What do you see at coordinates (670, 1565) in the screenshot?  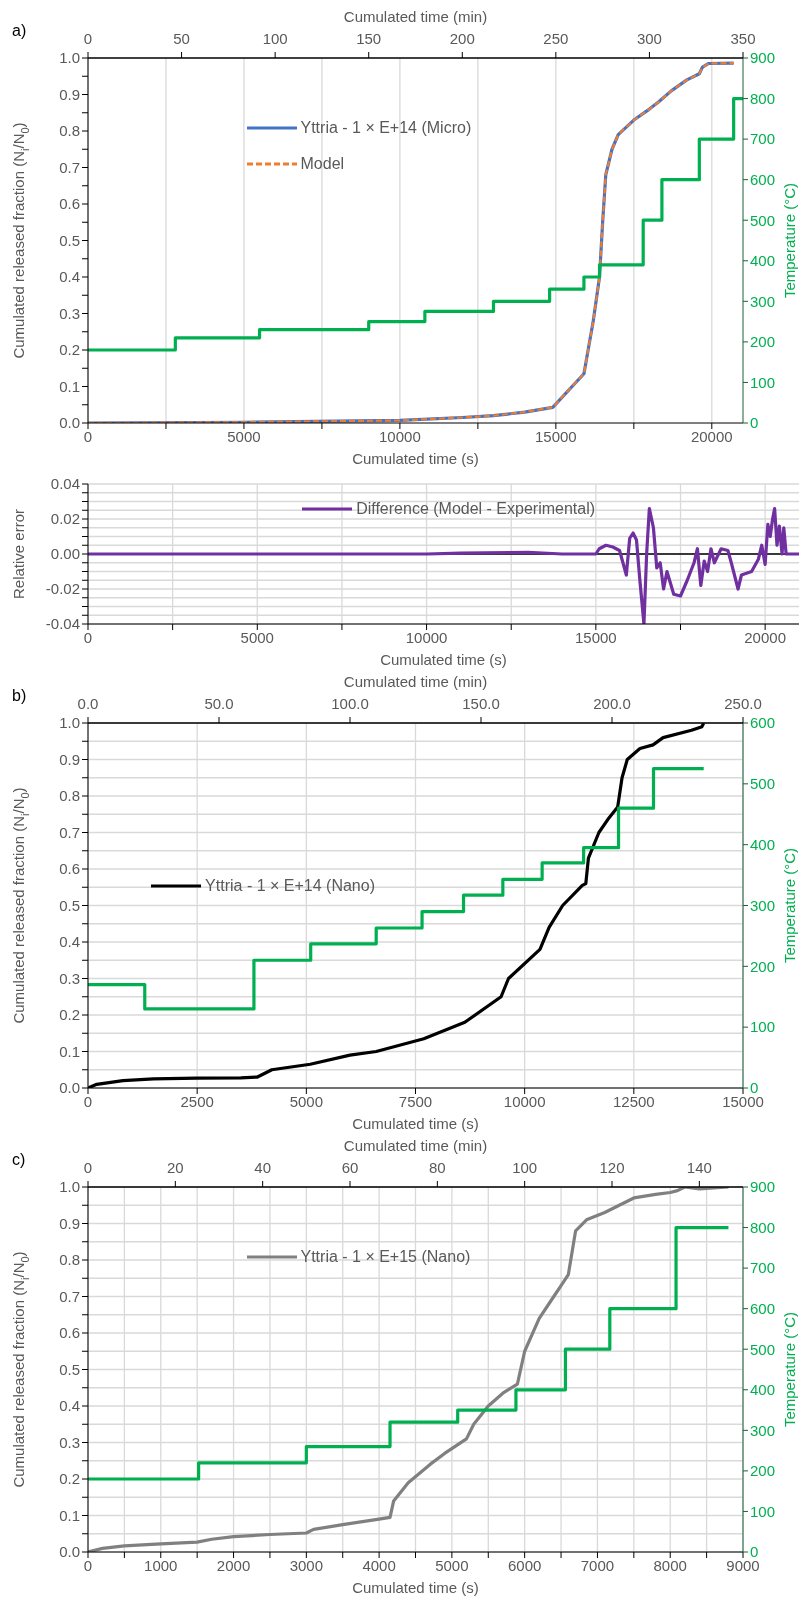 I see `x-tick-label: 8000` at bounding box center [670, 1565].